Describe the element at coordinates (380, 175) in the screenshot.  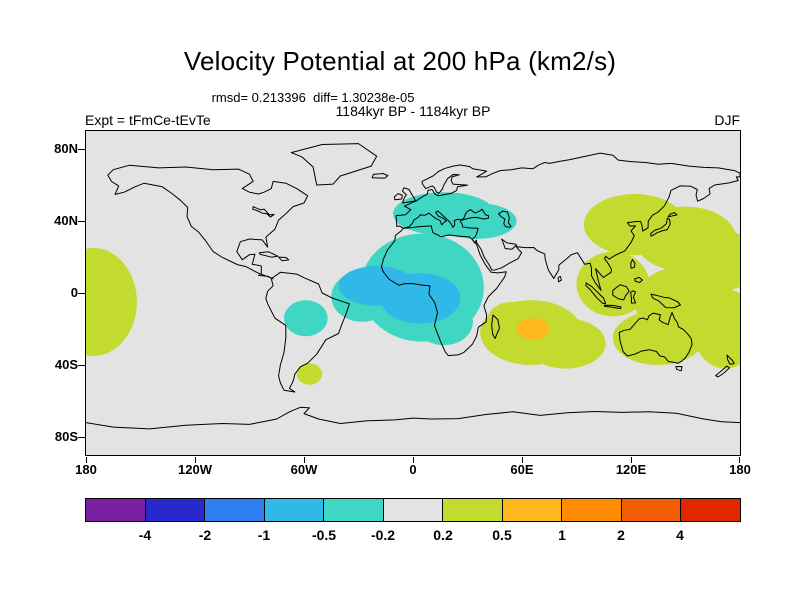
I see `coastline-iceland` at that location.